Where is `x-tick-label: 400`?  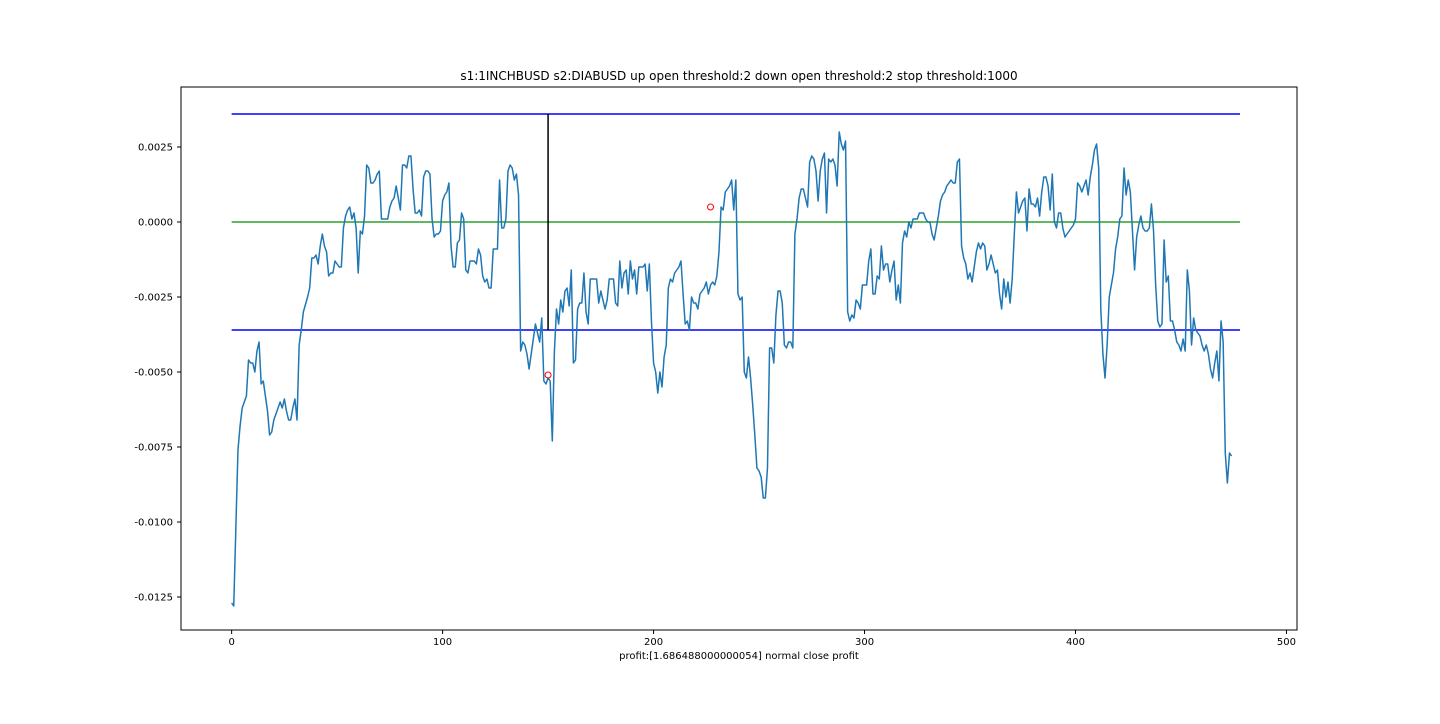 x-tick-label: 400 is located at coordinates (1075, 642).